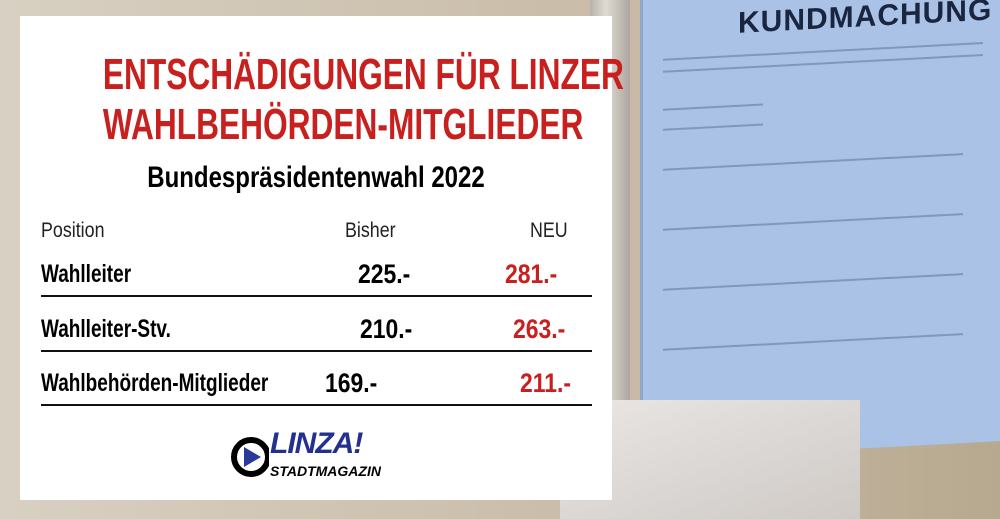 This screenshot has width=1000, height=519. I want to click on subtitle: Bundespräsidentenwahl 2022, so click(316, 177).